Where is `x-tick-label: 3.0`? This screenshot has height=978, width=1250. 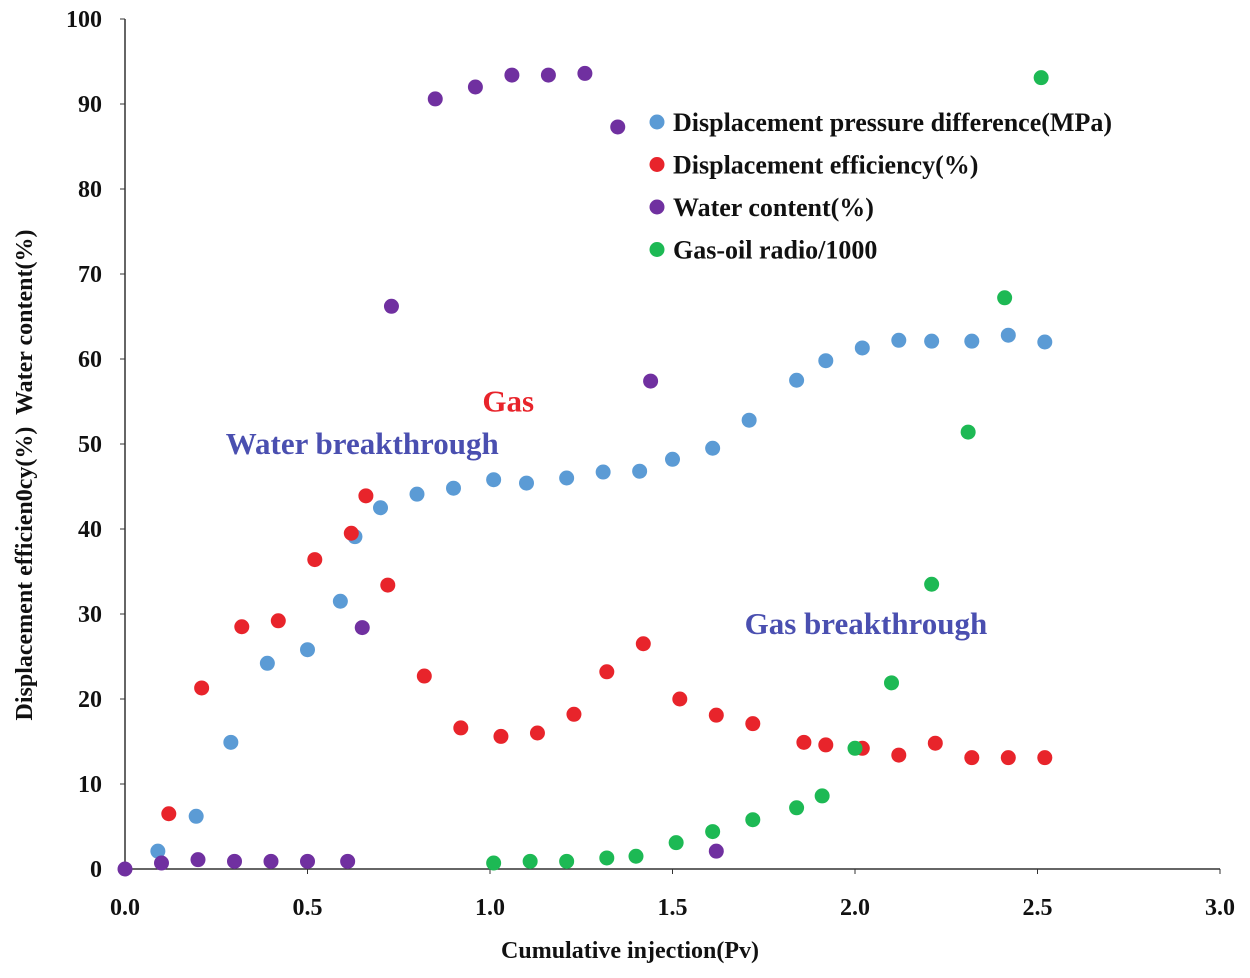
x-tick-label: 3.0 is located at coordinates (1220, 908).